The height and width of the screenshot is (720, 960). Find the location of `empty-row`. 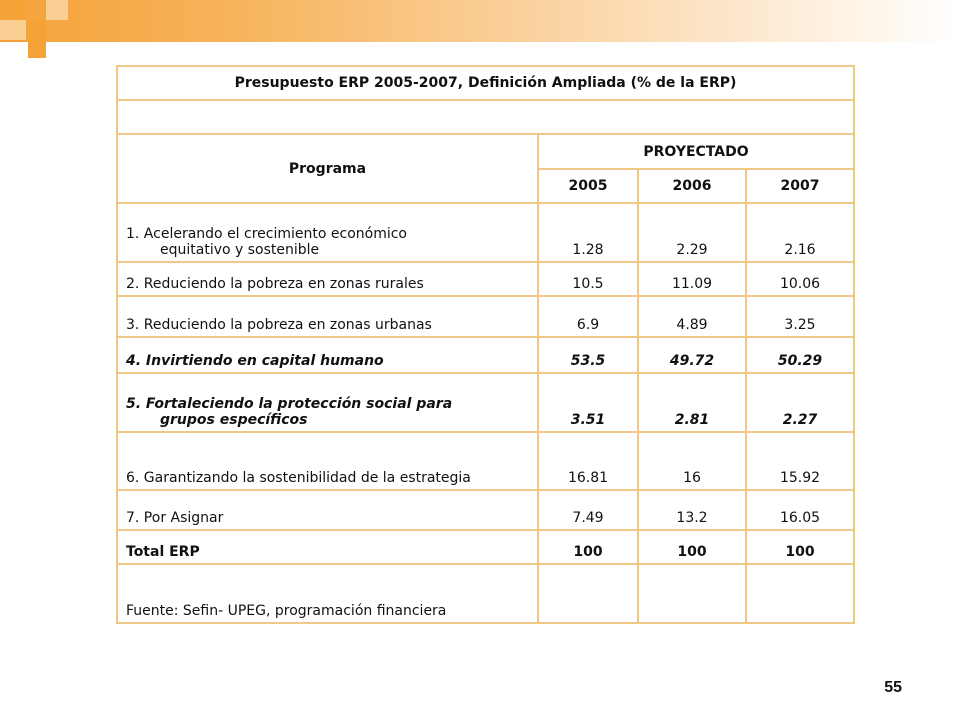

empty-row is located at coordinates (485, 117).